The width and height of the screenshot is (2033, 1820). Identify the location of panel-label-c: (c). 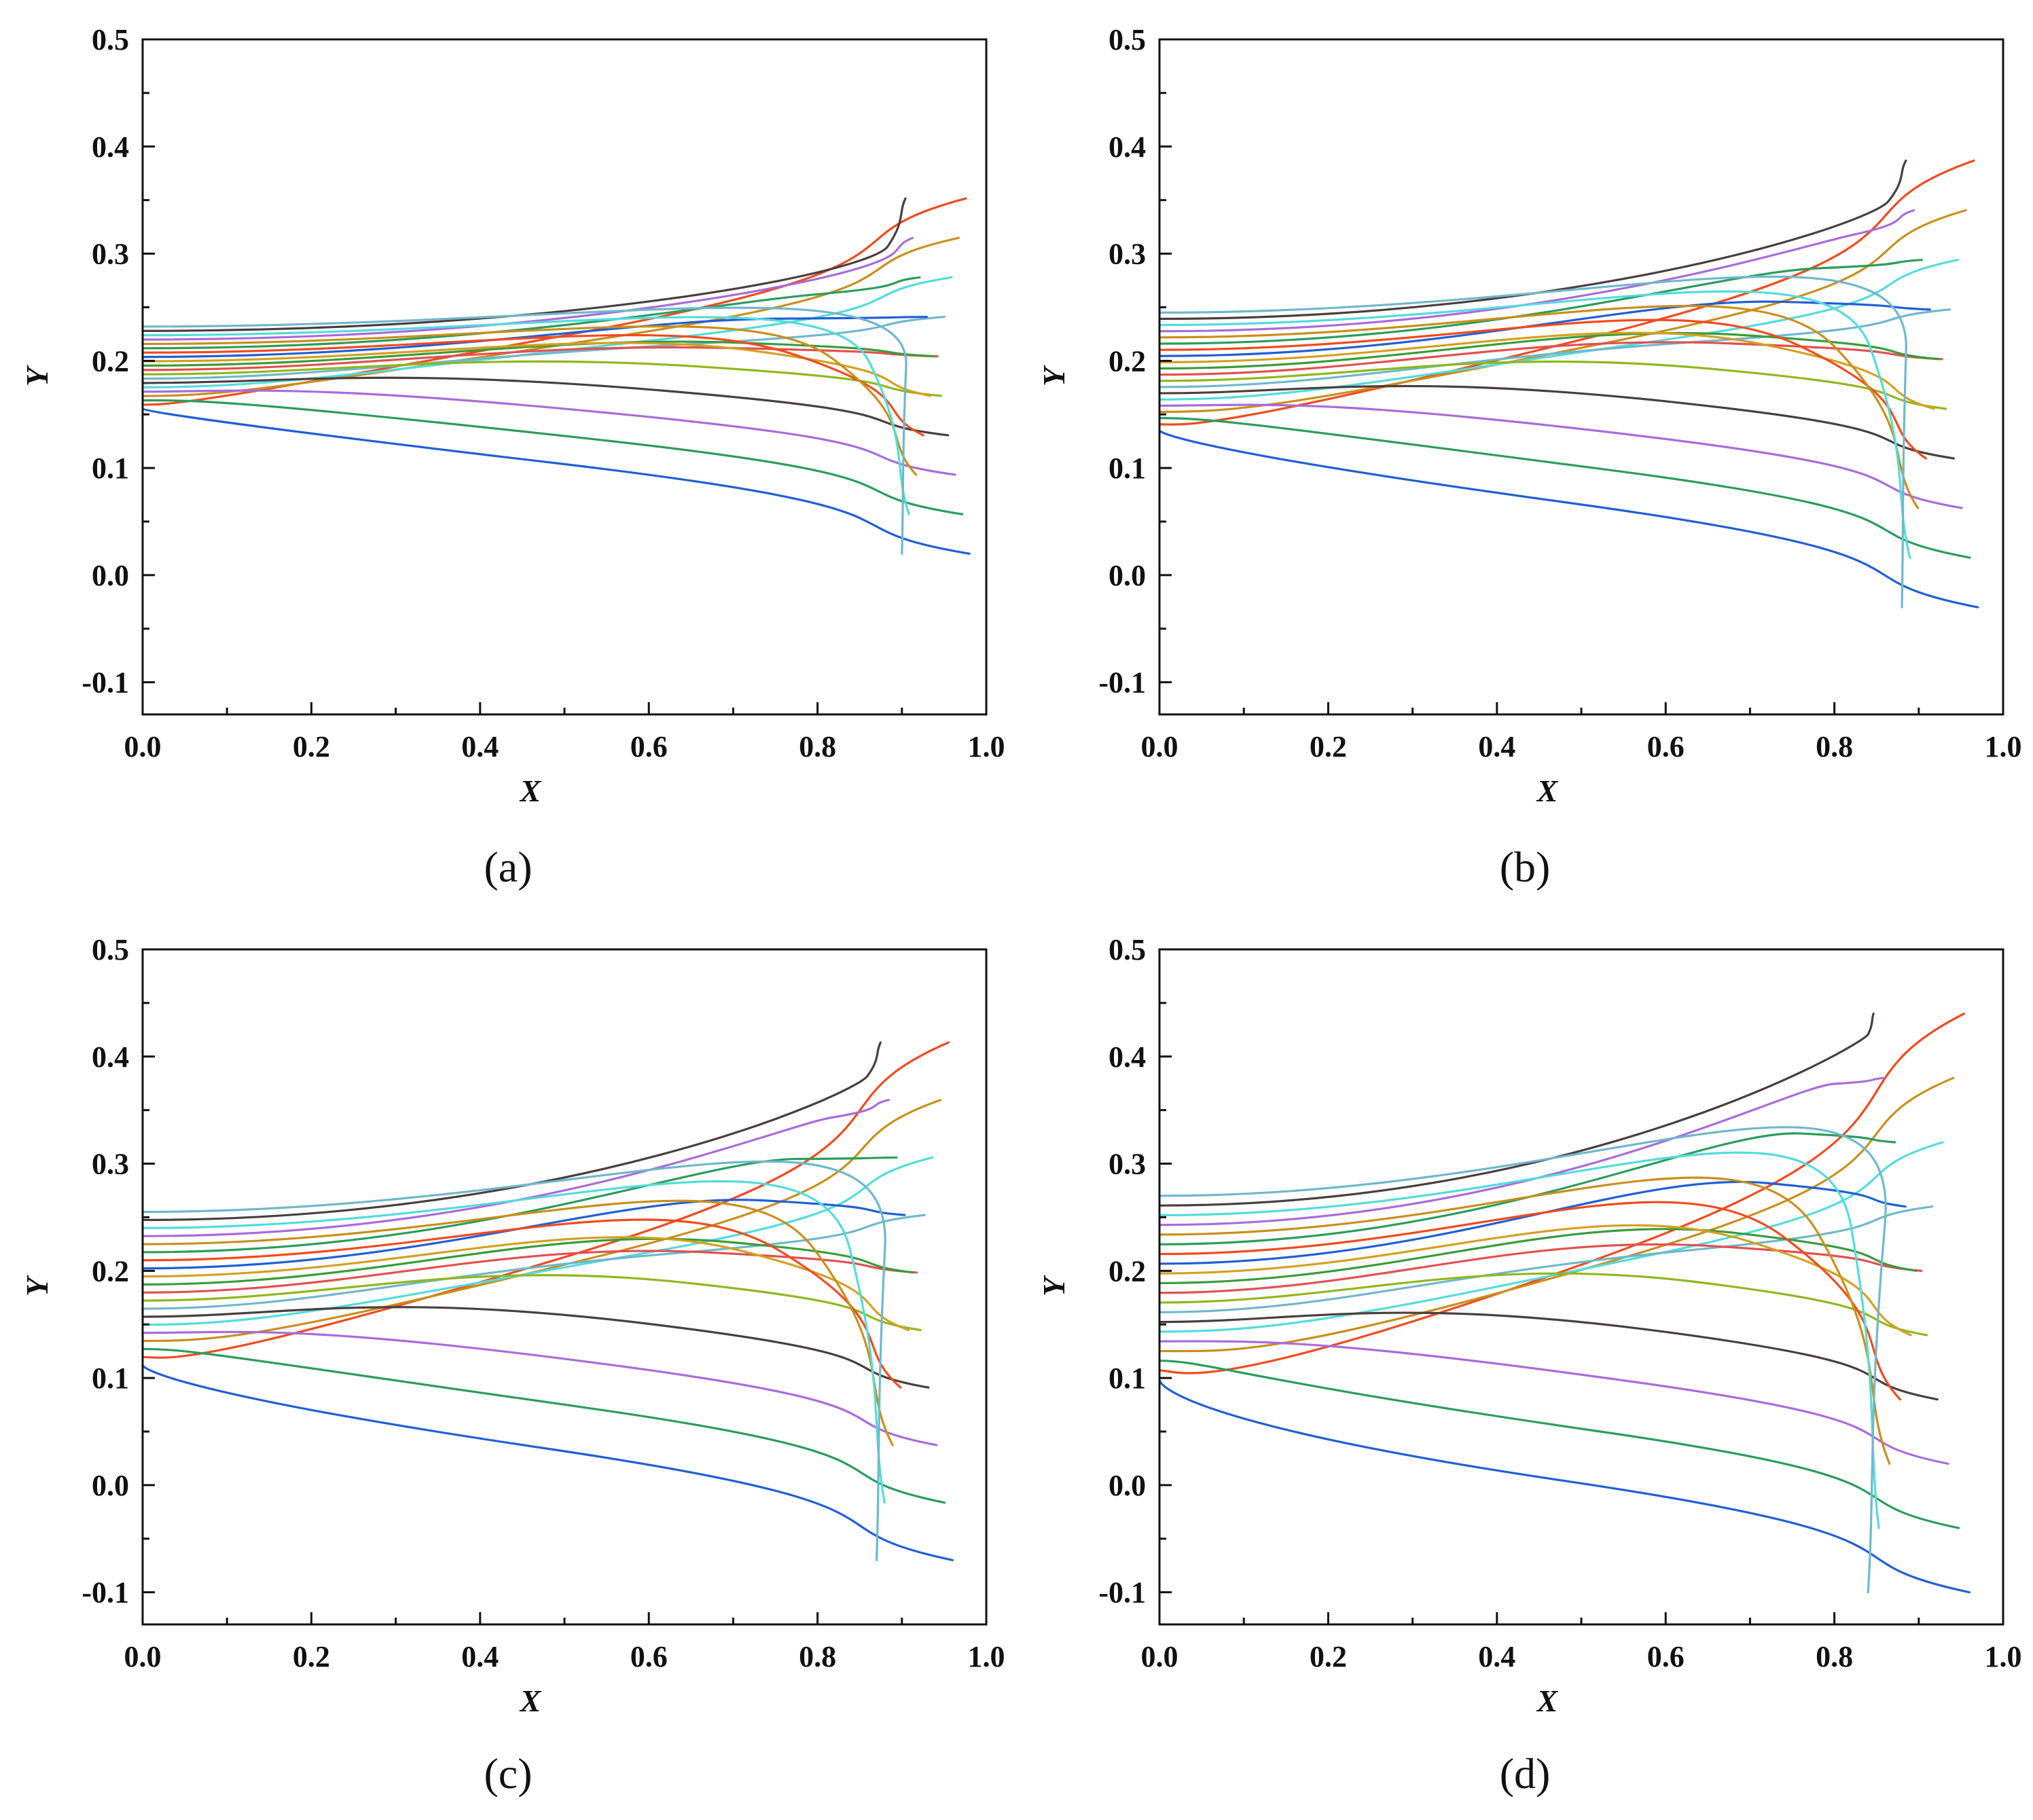
(508, 1773).